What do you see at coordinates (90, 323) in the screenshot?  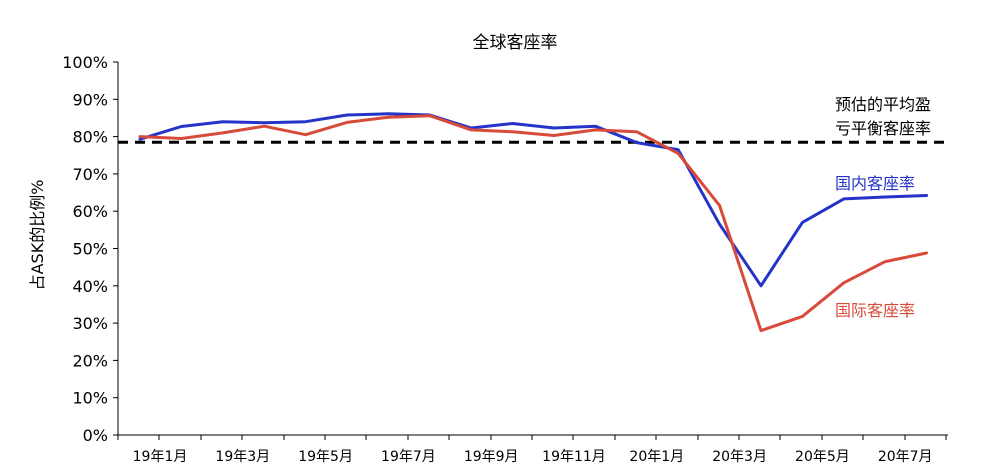 I see `y-tick-label: 30%` at bounding box center [90, 323].